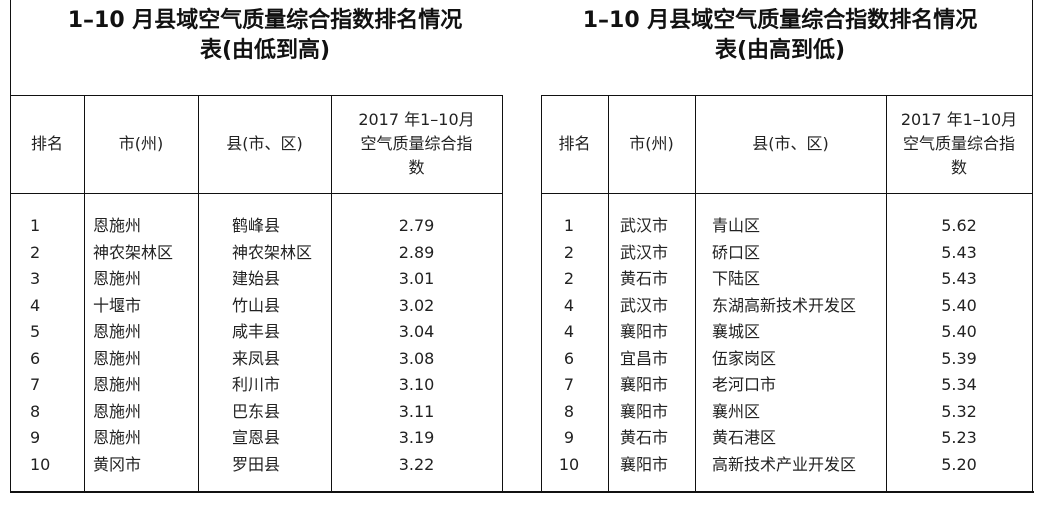  I want to click on cell-index: 5.39, so click(959, 358).